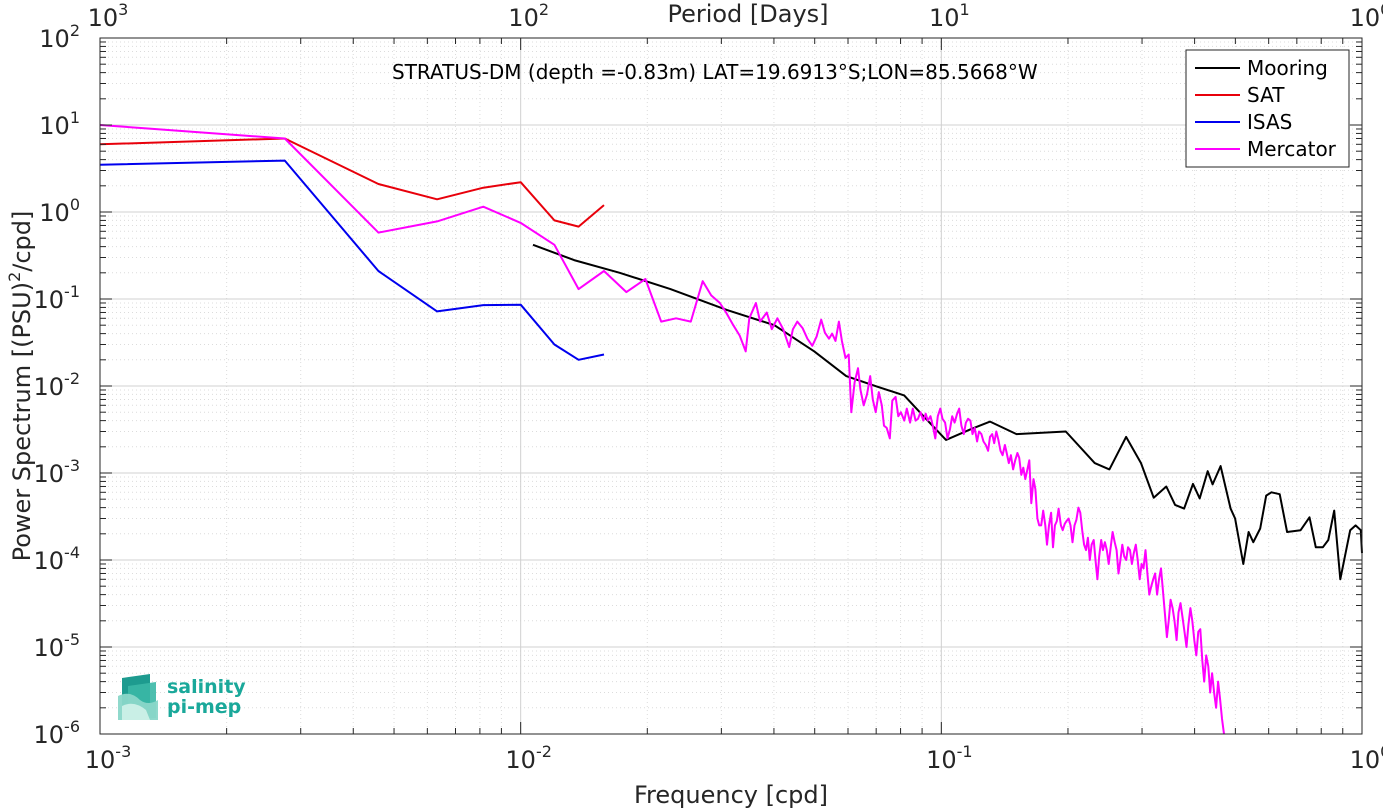  Describe the element at coordinates (123, 751) in the screenshot. I see `x-tick-label-exponent: -3` at that location.